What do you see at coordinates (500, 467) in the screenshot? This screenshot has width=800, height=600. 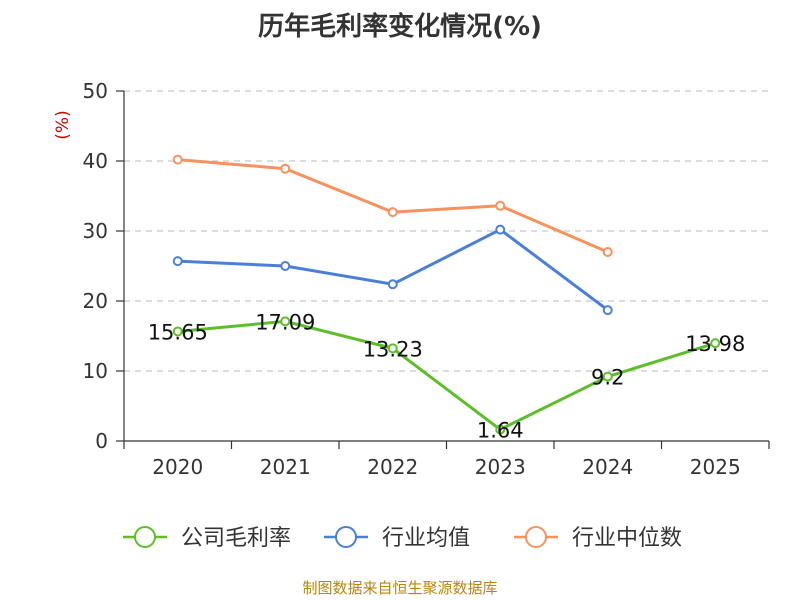 I see `x-tick-label: 2023` at bounding box center [500, 467].